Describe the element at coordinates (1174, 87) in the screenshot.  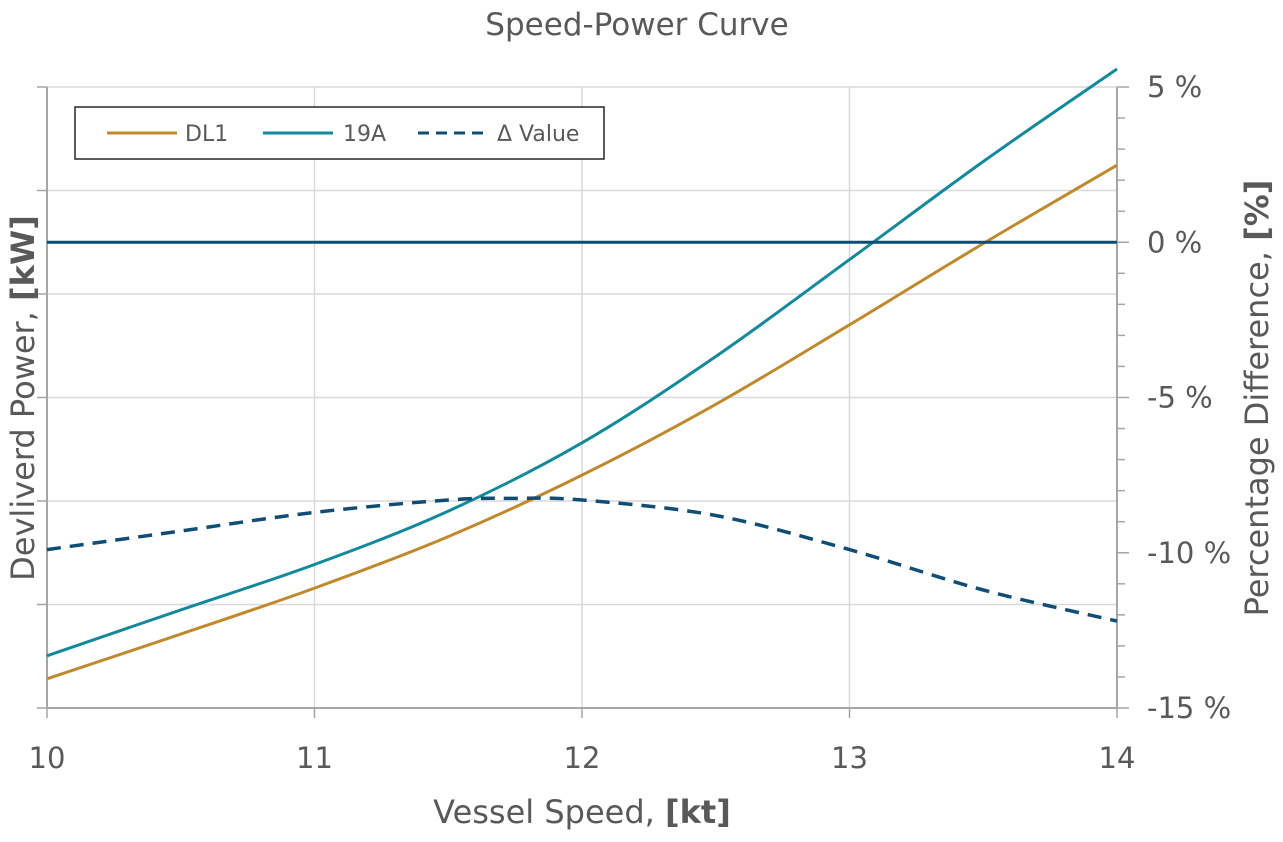
I see `y-right-tick-label: 5 %` at that location.